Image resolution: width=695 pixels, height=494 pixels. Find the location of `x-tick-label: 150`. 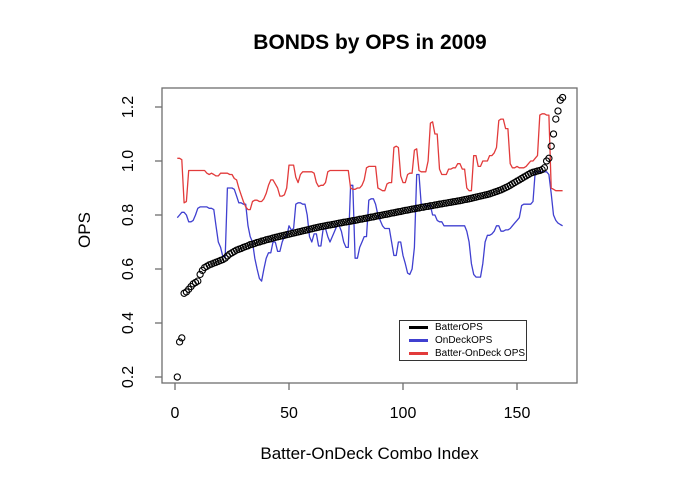

x-tick-label: 150 is located at coordinates (517, 413).